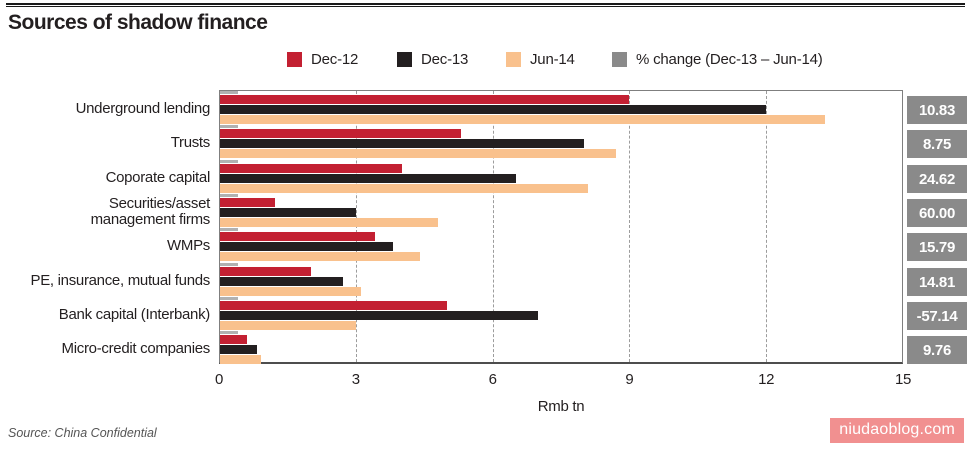 The image size is (969, 449). What do you see at coordinates (561, 406) in the screenshot?
I see `x-axis-label: Rmb tn` at bounding box center [561, 406].